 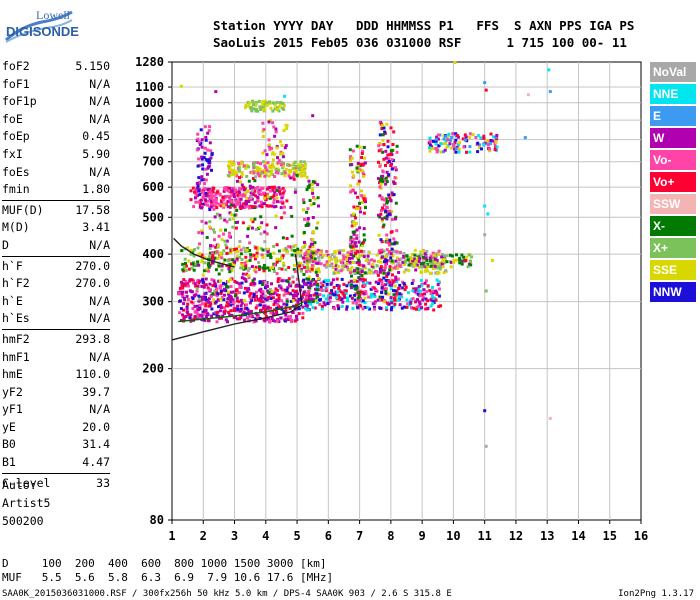 I want to click on param-row: D N/A, so click(x=56, y=246).